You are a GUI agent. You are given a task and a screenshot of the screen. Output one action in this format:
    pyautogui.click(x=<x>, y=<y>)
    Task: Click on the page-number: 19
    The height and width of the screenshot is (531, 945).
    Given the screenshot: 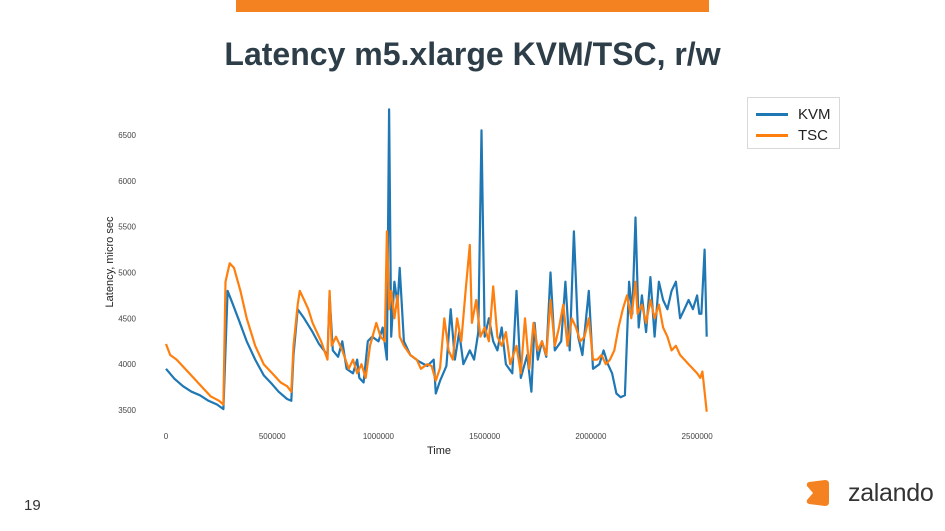 What is the action you would take?
    pyautogui.click(x=32, y=505)
    